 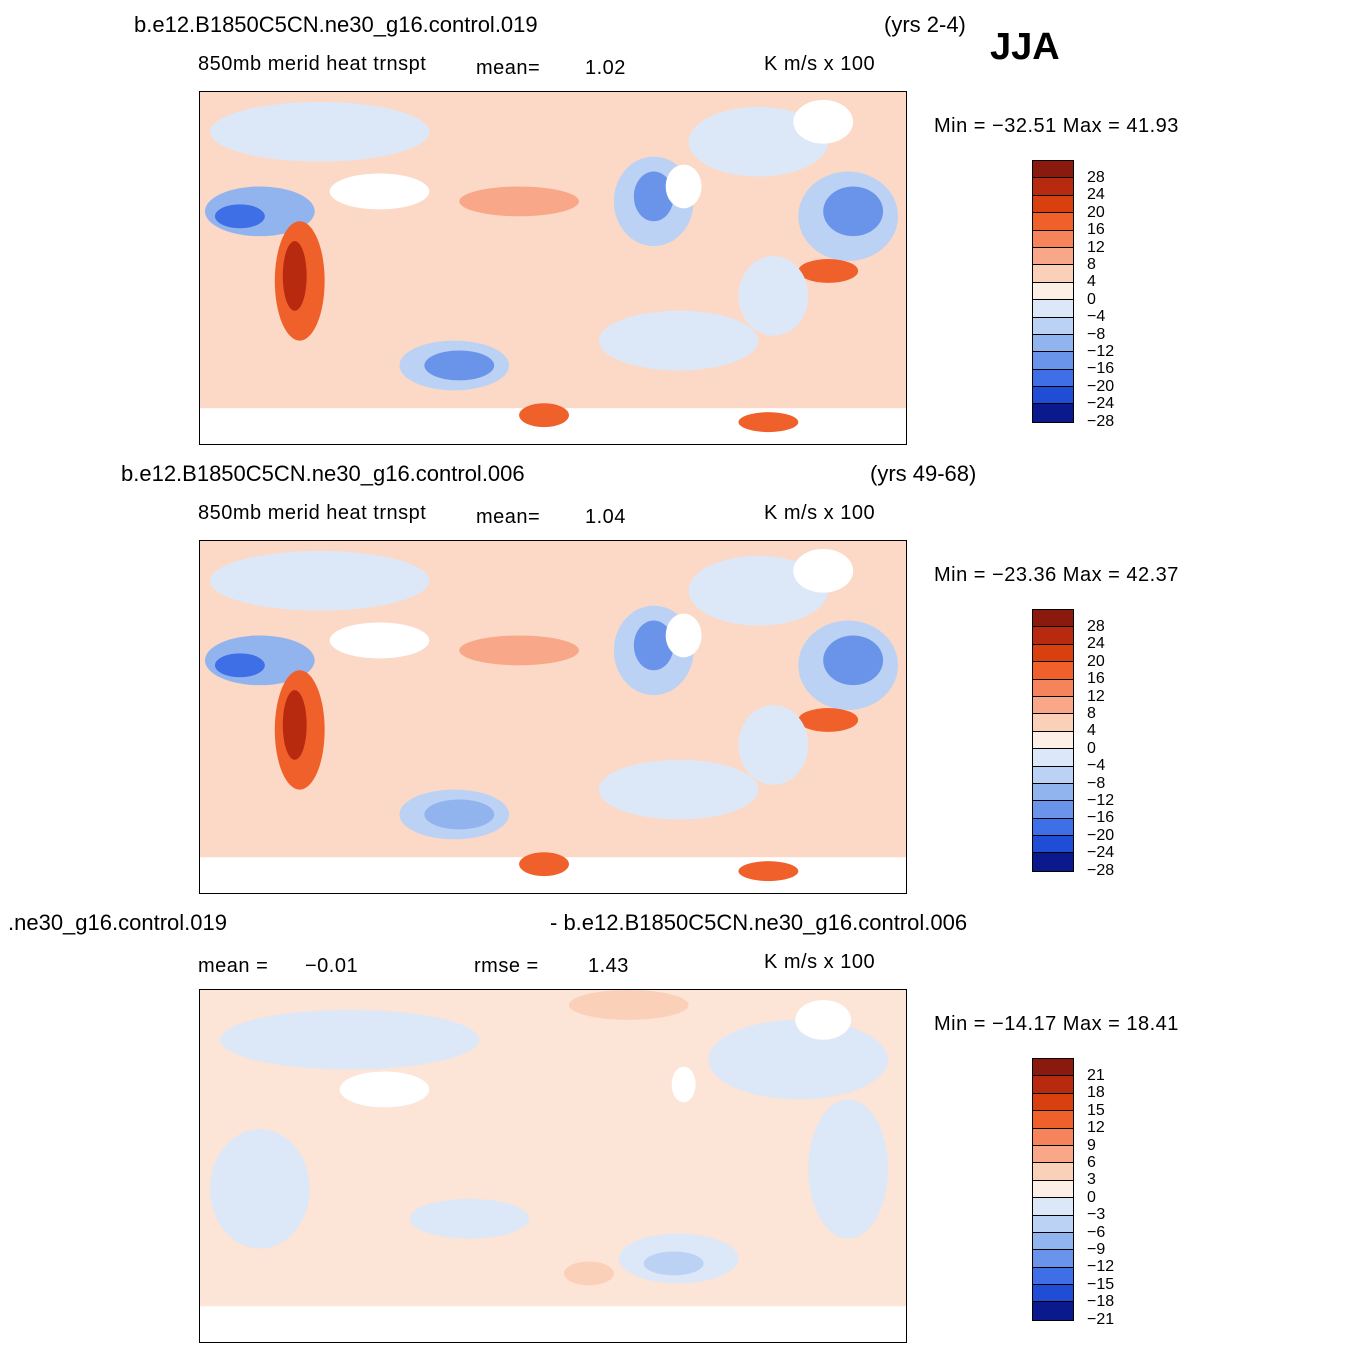 I want to click on panel3-colorbar, so click(x=1053, y=1189).